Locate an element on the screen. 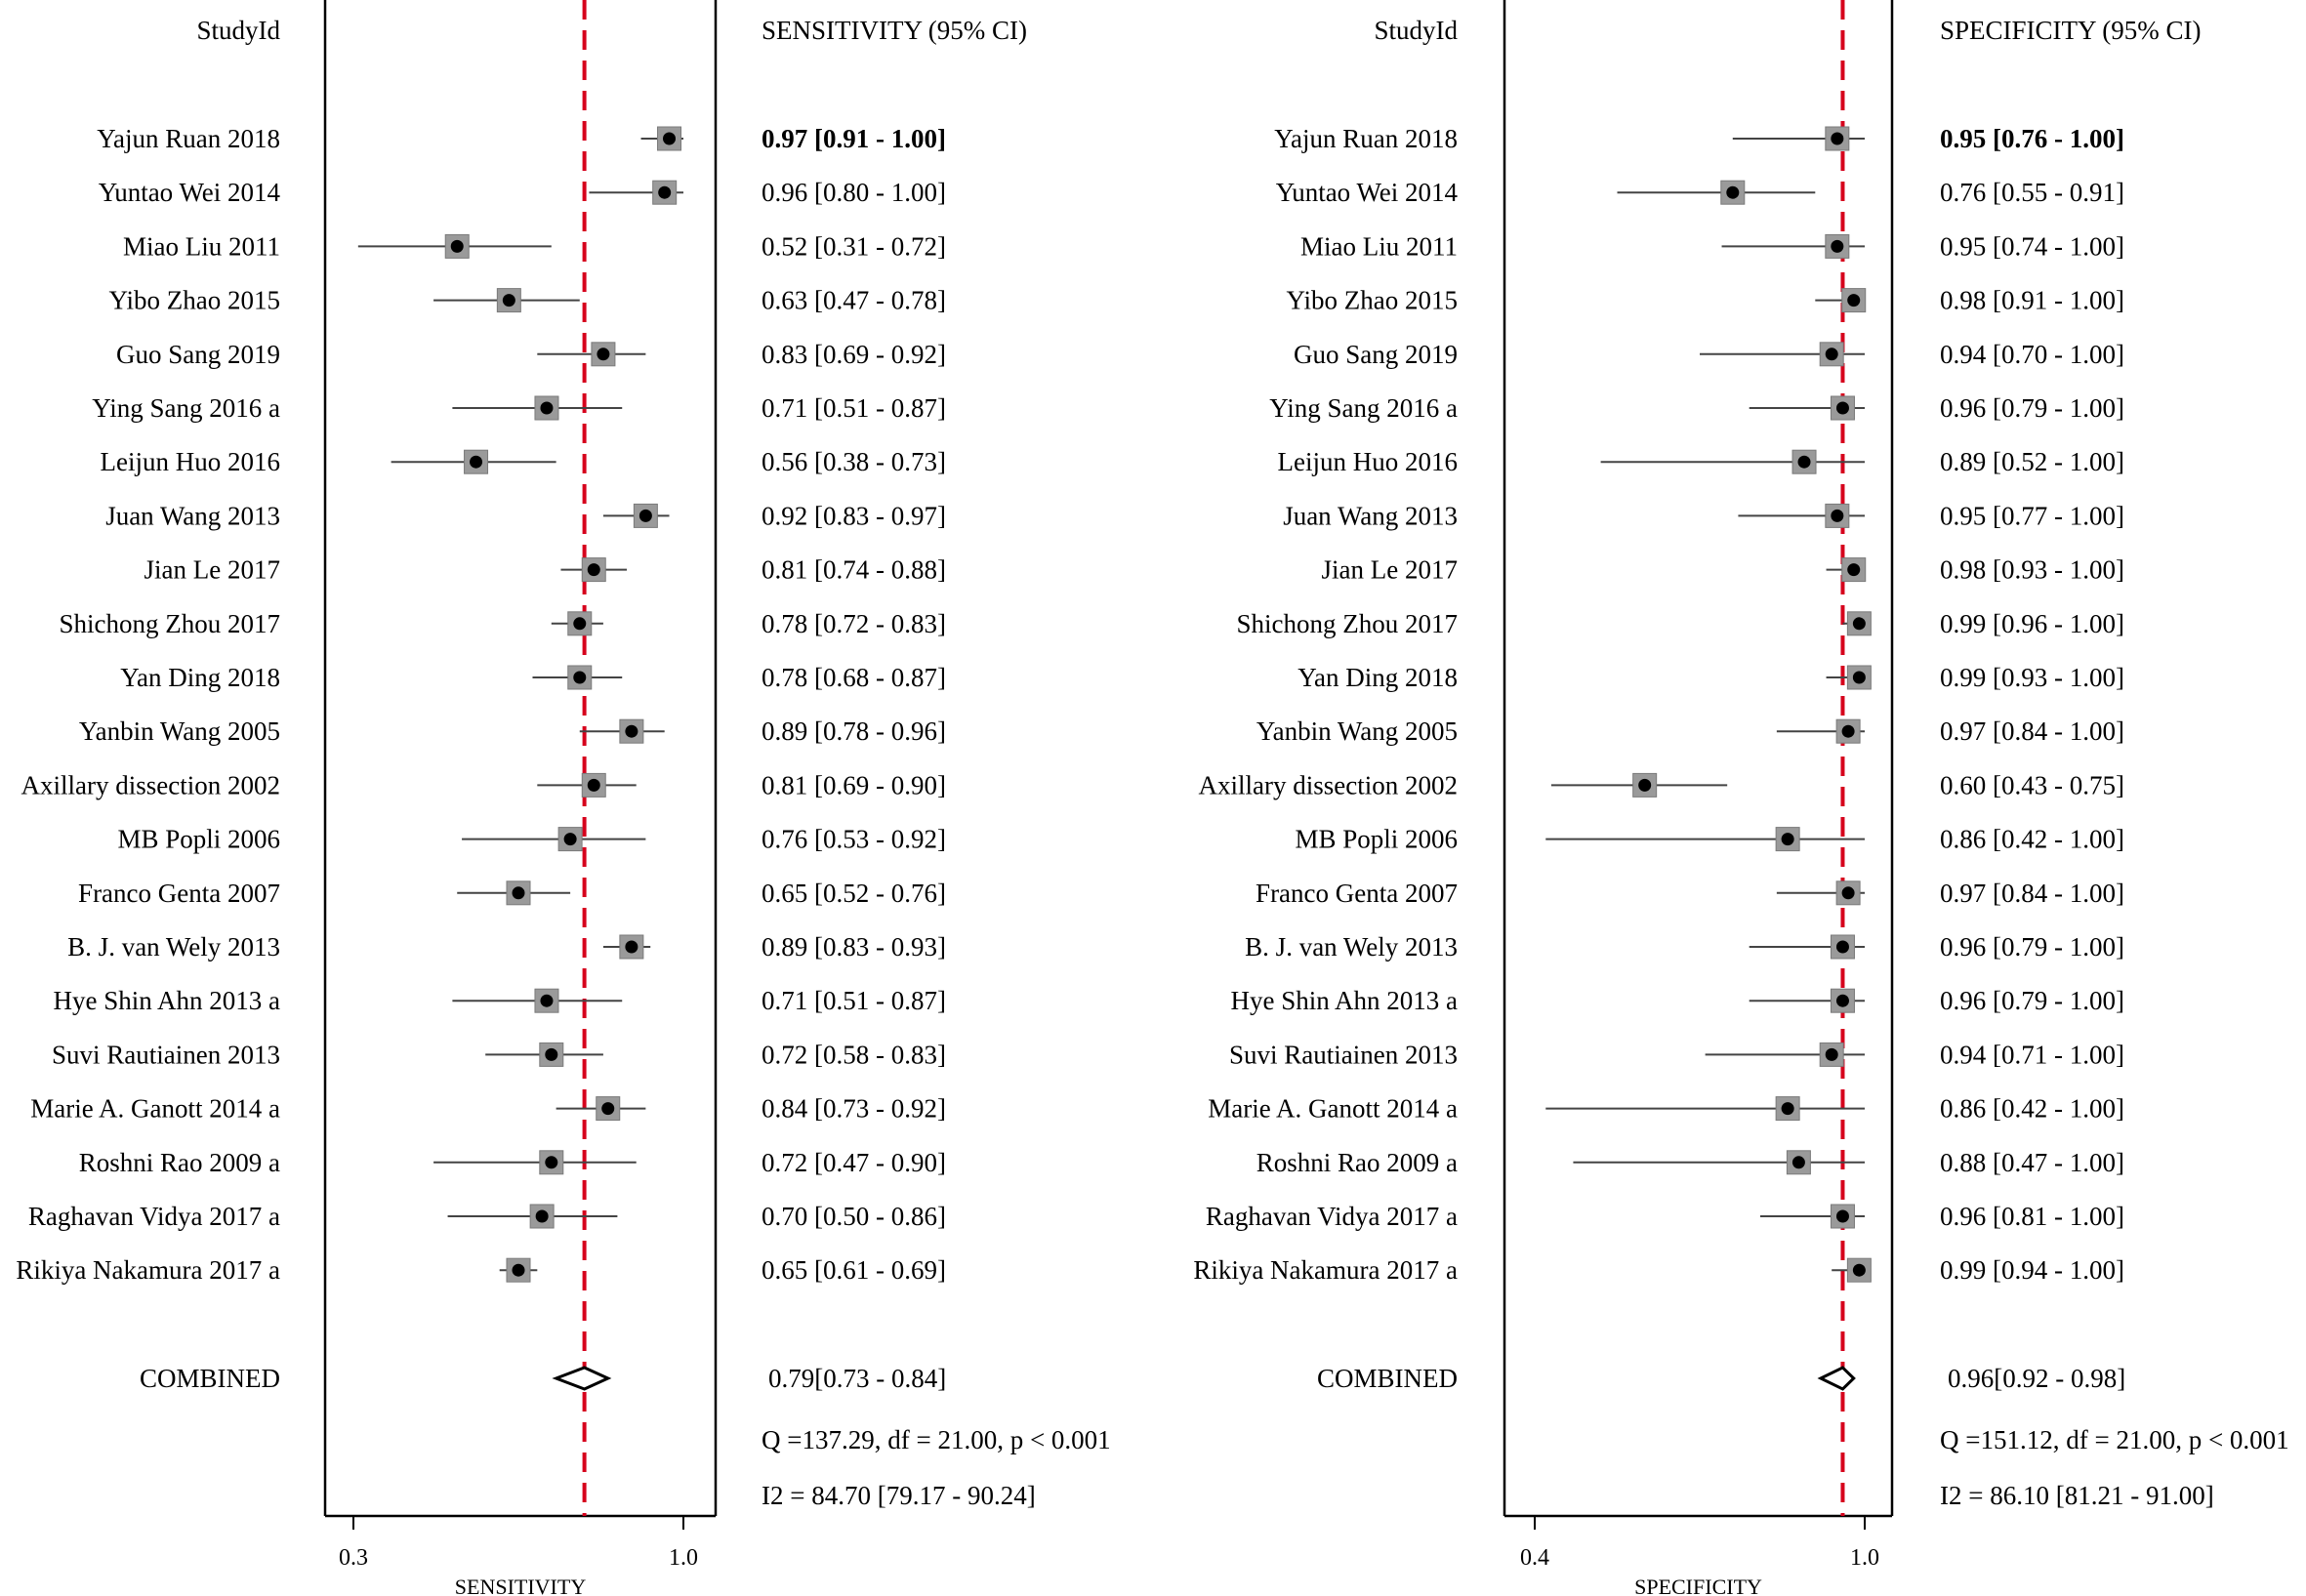 Image resolution: width=2306 pixels, height=1596 pixels. estimate-ci-label: 0.71 [0.51 - 0.87] is located at coordinates (854, 408).